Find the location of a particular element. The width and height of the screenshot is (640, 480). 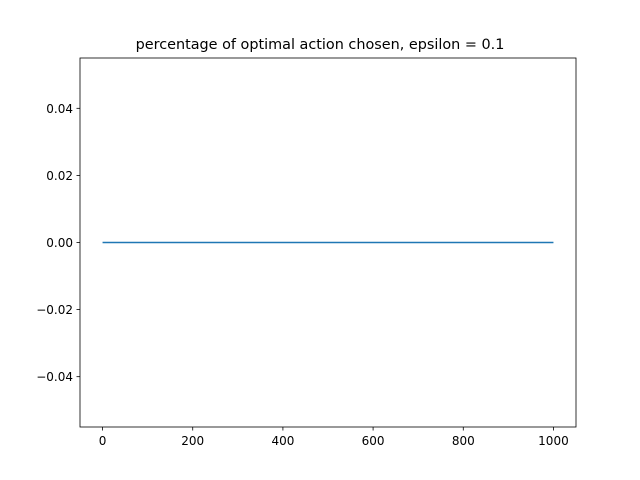

y-tick-label: −0.04 is located at coordinates (54, 377).